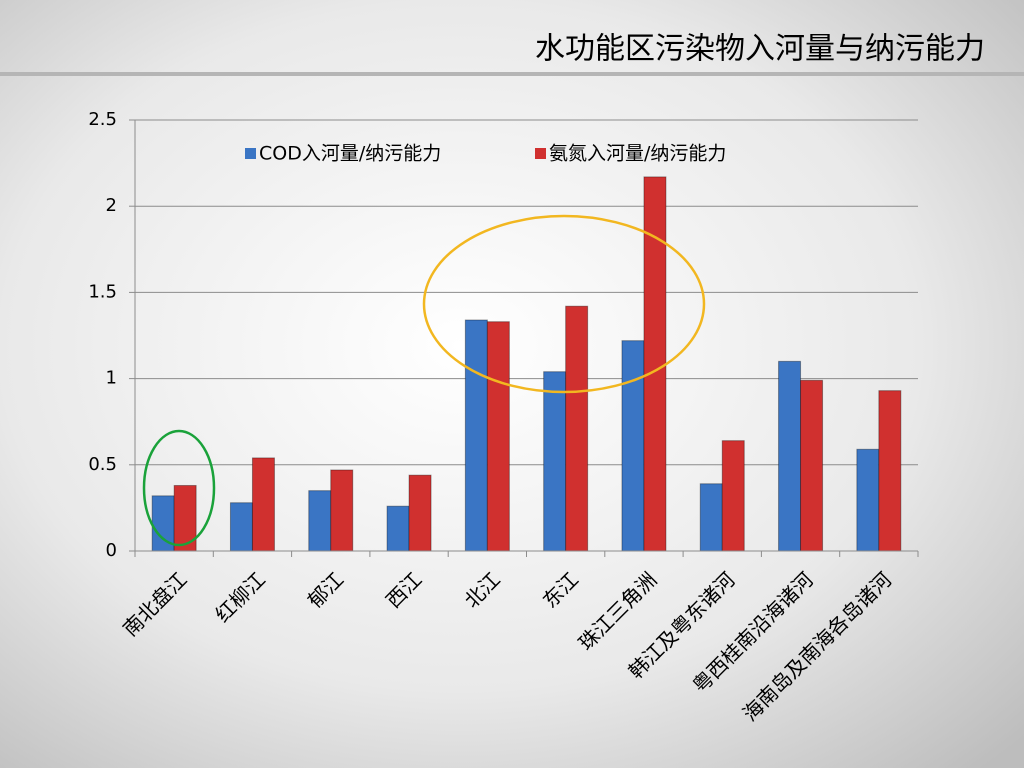 The image size is (1024, 772). What do you see at coordinates (102, 119) in the screenshot?
I see `y-tick-label: 2.5` at bounding box center [102, 119].